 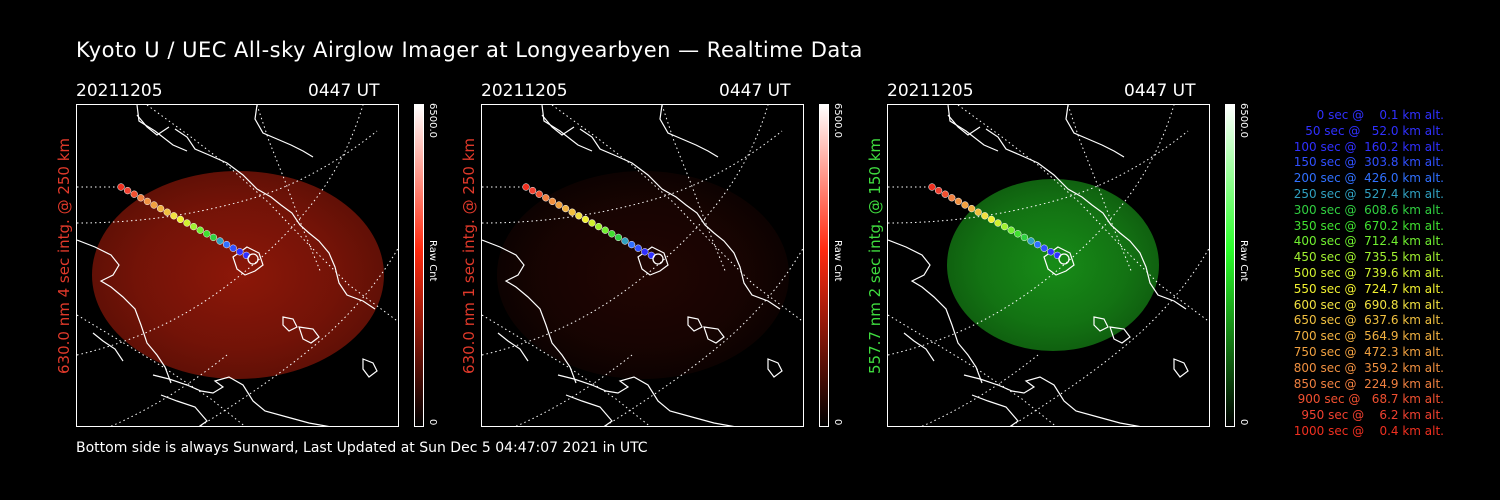 I want to click on legend-entry: 700 sec @ 564.9 km alt., so click(x=1366, y=336).